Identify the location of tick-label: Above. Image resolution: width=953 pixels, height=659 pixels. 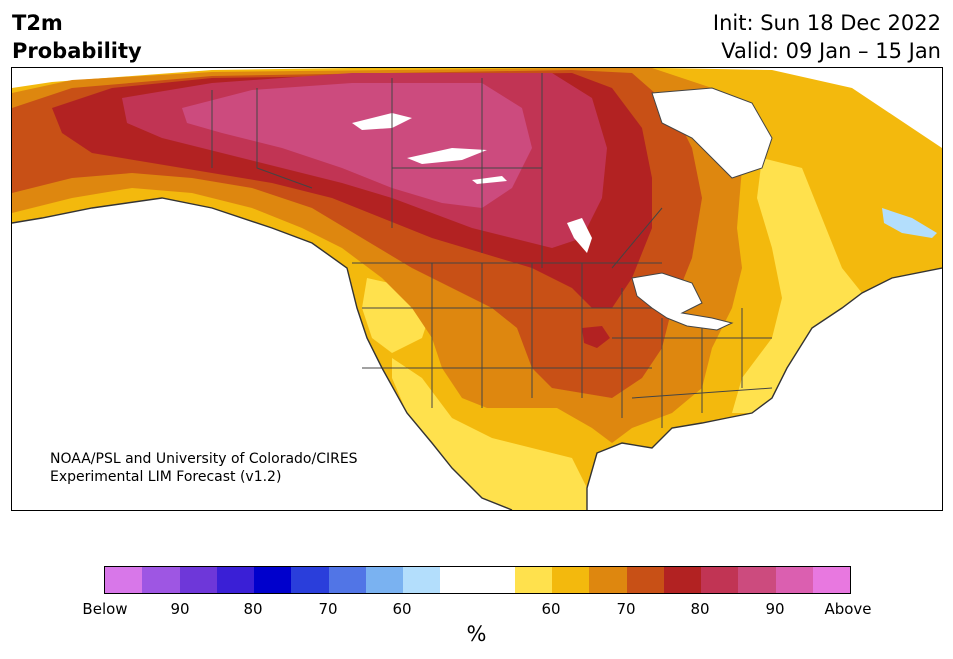
(848, 609).